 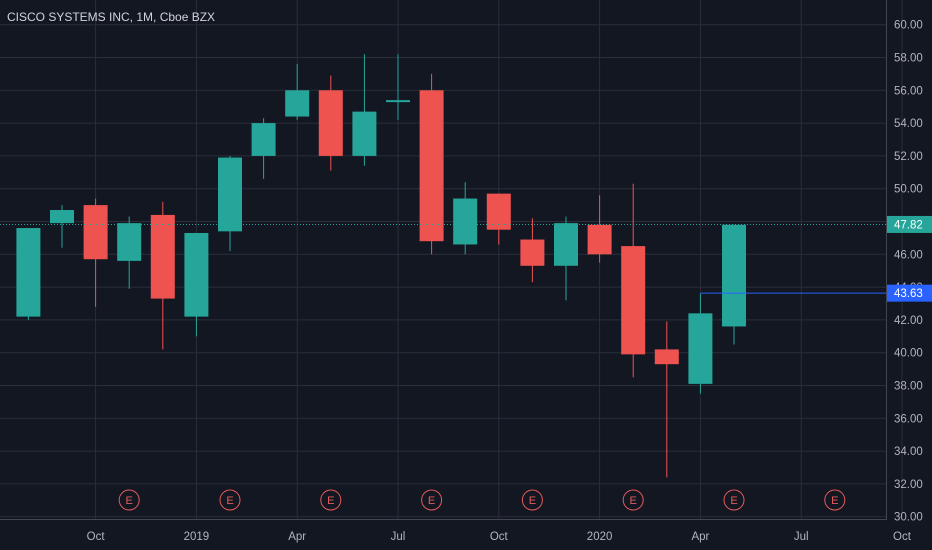 What do you see at coordinates (908, 59) in the screenshot?
I see `price-tick-label: 58.00` at bounding box center [908, 59].